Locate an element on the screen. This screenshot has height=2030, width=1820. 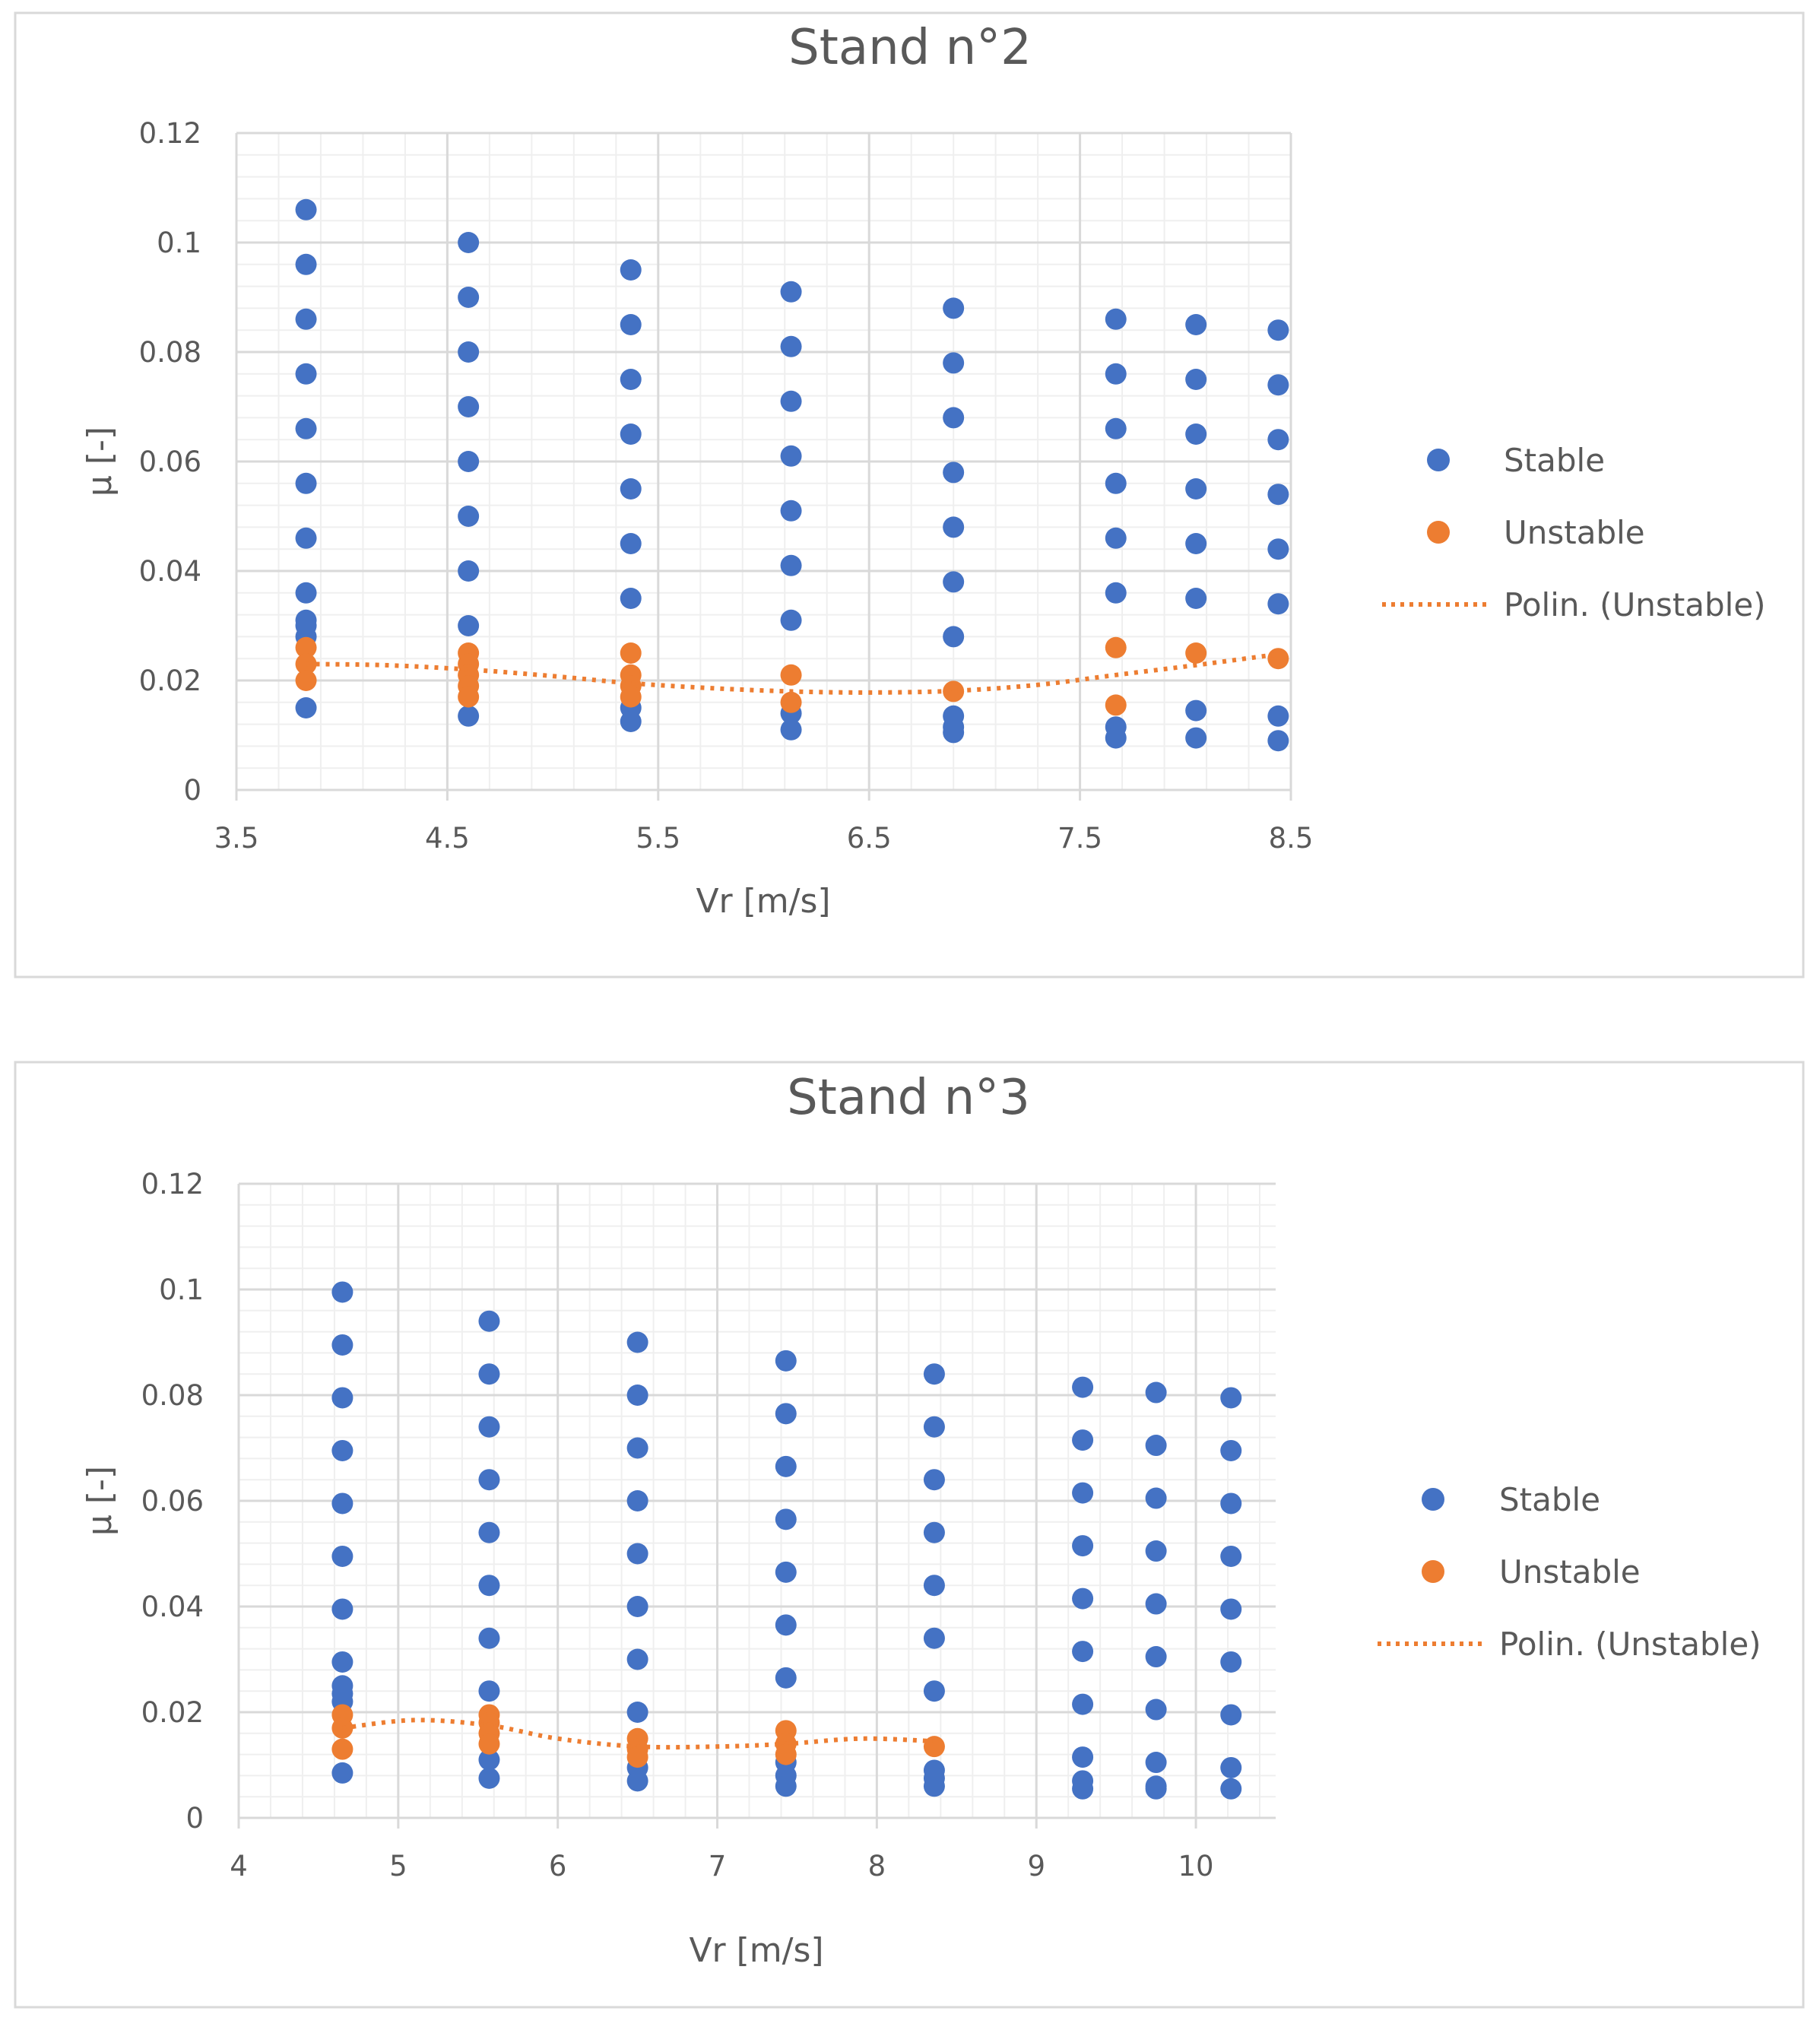
y-tick-label: 0.06 is located at coordinates (170, 462).